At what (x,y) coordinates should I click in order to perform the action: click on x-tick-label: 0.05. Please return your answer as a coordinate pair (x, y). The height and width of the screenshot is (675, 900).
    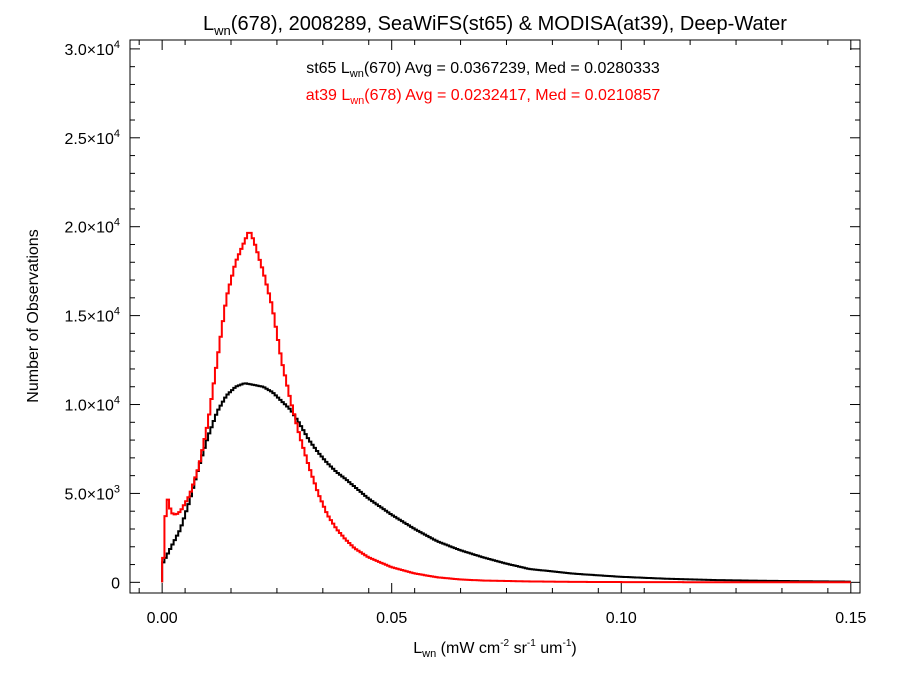
    Looking at the image, I should click on (391, 618).